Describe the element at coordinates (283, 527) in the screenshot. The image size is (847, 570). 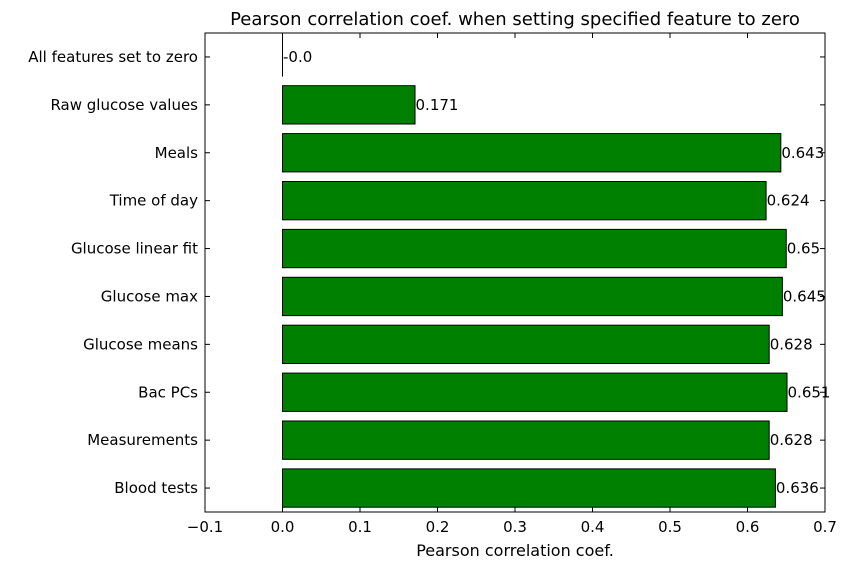
I see `x-tick-label: 0.0` at that location.